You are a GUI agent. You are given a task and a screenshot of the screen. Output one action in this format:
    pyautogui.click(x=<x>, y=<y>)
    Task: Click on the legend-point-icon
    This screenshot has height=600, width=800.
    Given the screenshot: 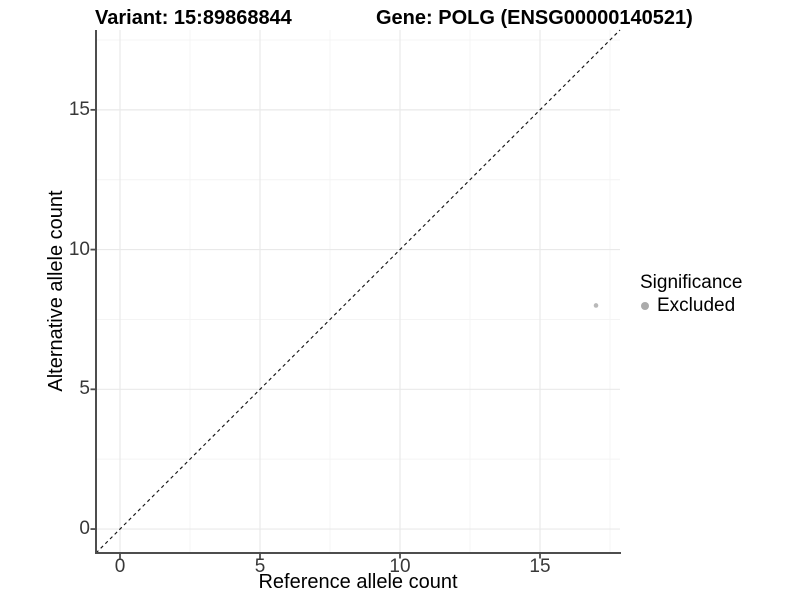 What is the action you would take?
    pyautogui.click(x=645, y=305)
    